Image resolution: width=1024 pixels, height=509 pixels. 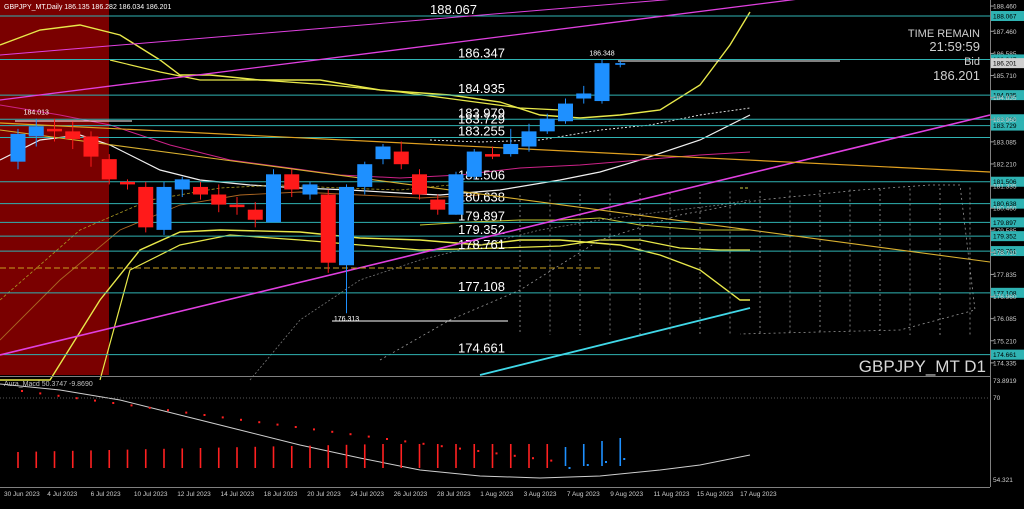 I want to click on level-label: 177.108, so click(x=481, y=286).